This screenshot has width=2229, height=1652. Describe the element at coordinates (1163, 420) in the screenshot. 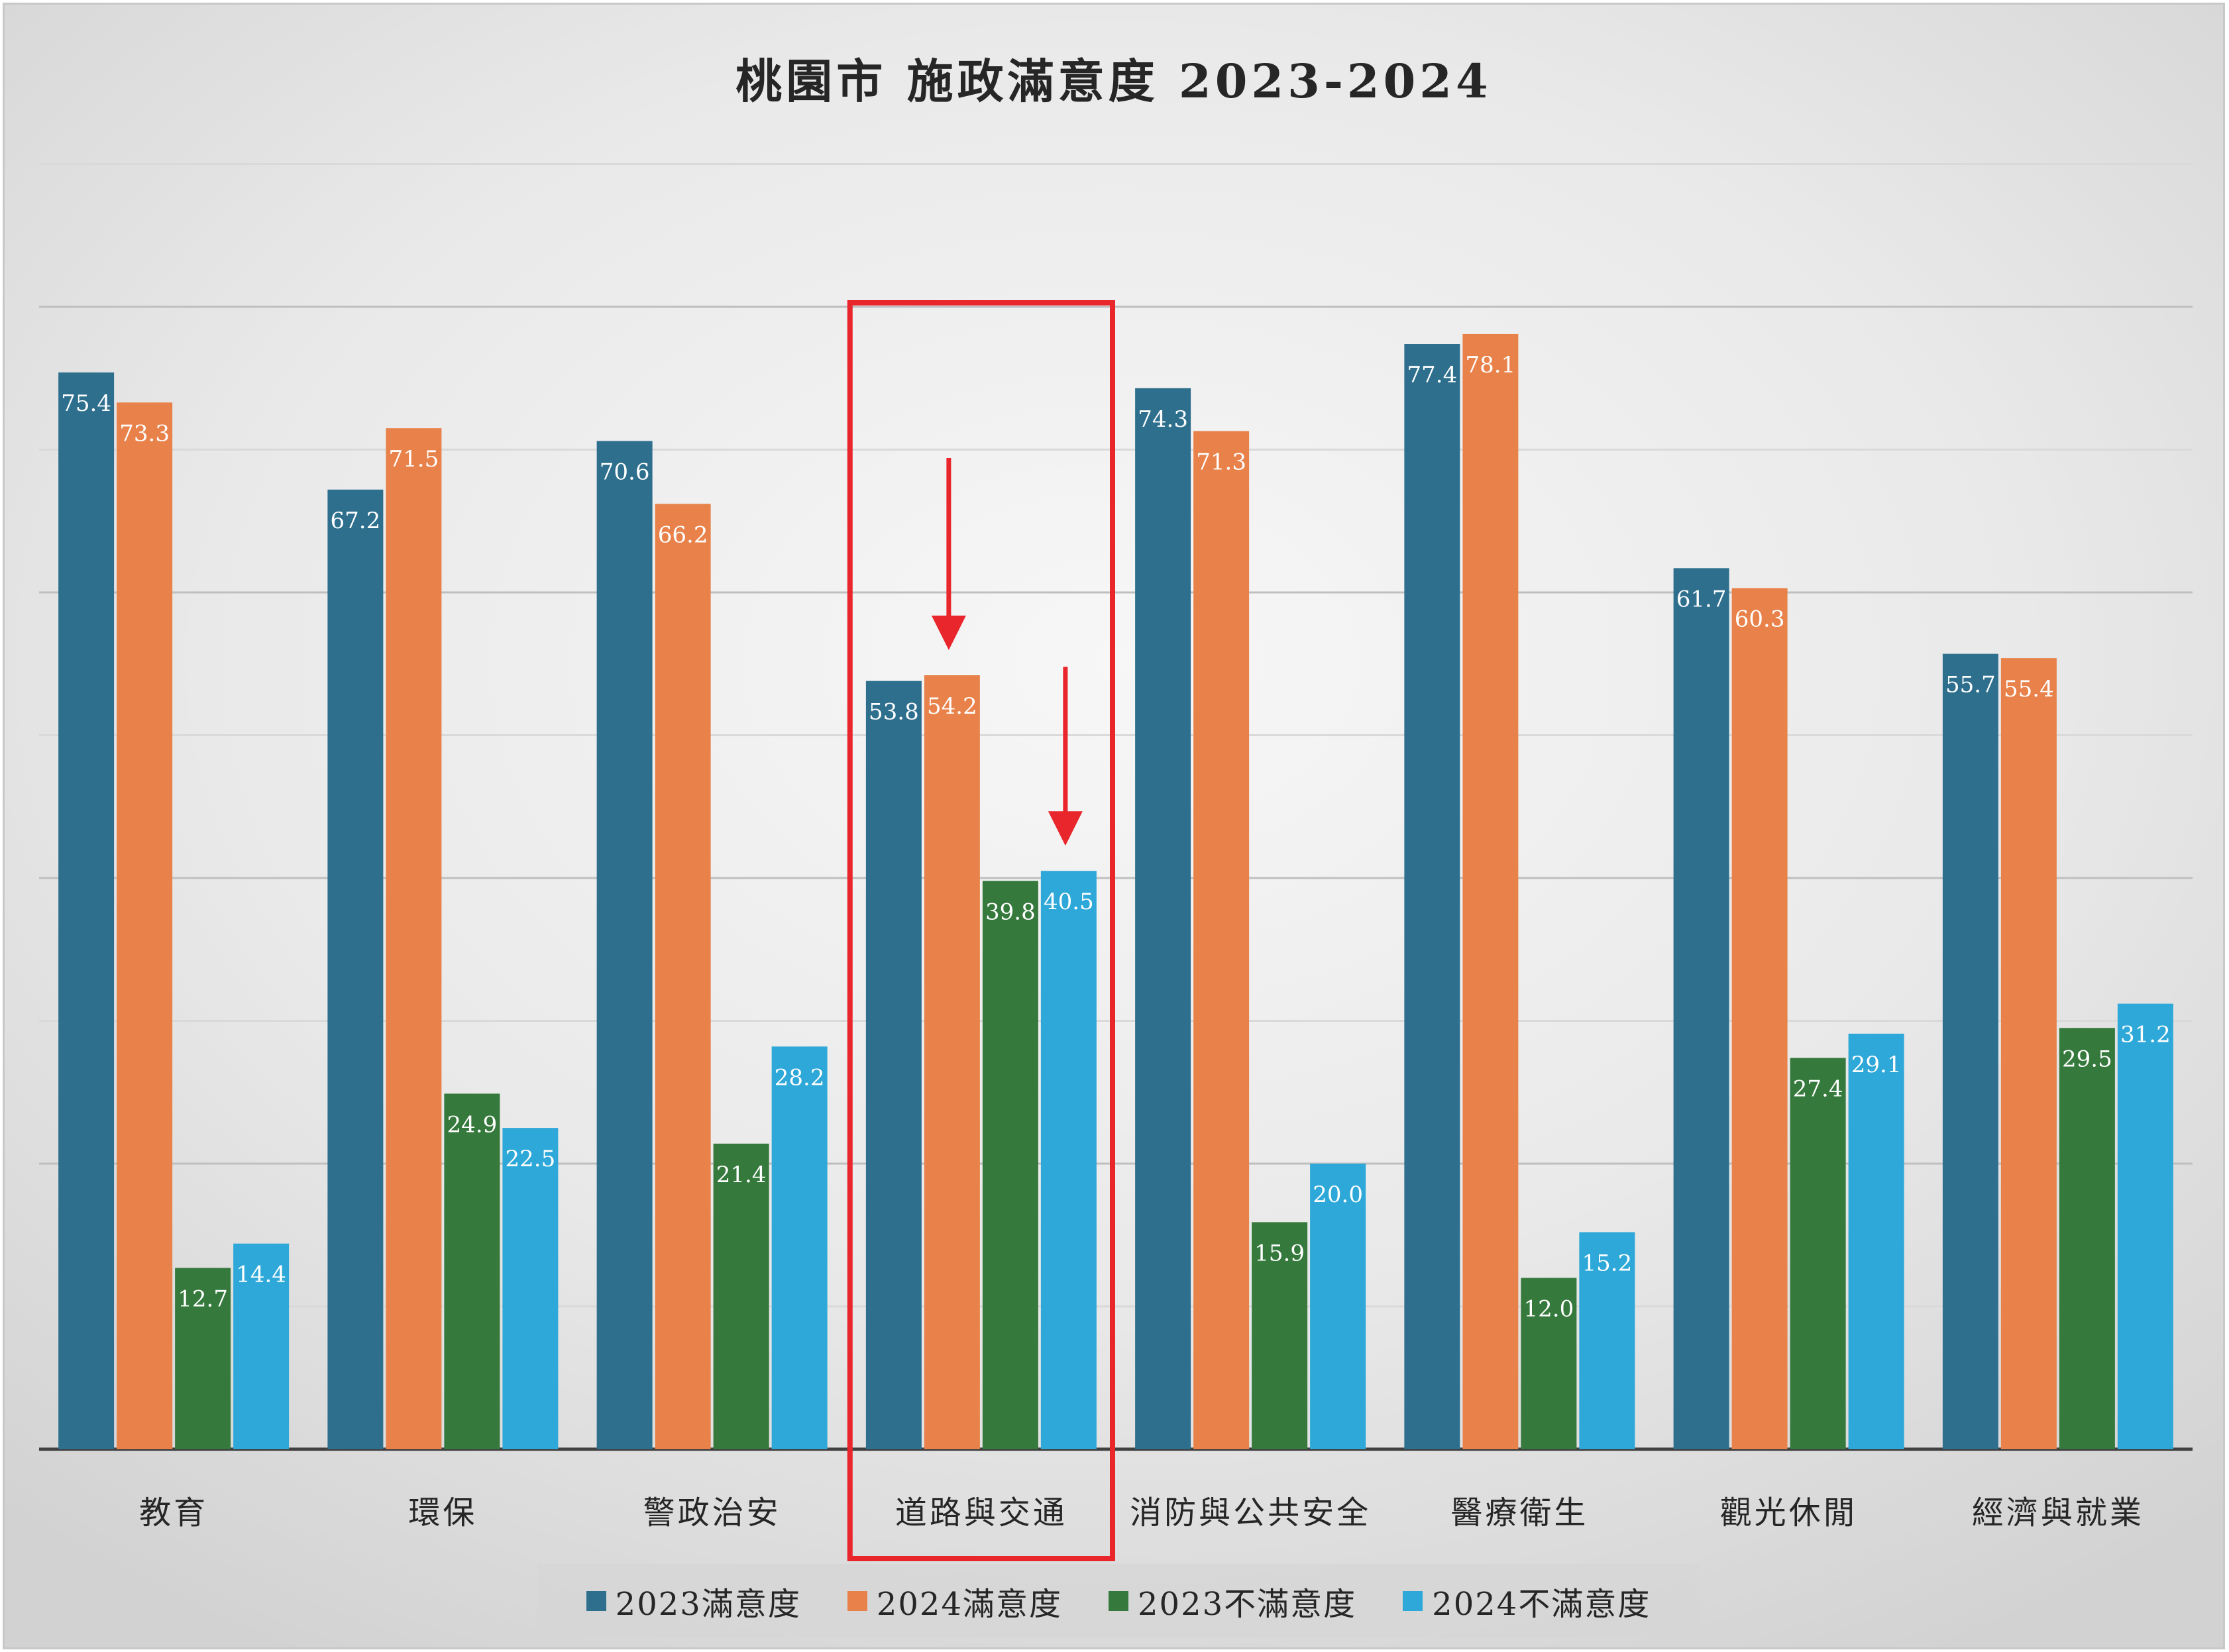

I see `data-label: 74.3` at that location.